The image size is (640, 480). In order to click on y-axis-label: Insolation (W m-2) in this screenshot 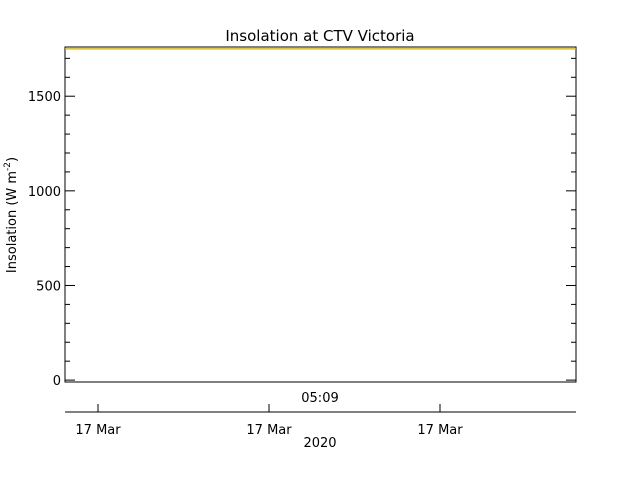, I will do `click(11, 215)`.